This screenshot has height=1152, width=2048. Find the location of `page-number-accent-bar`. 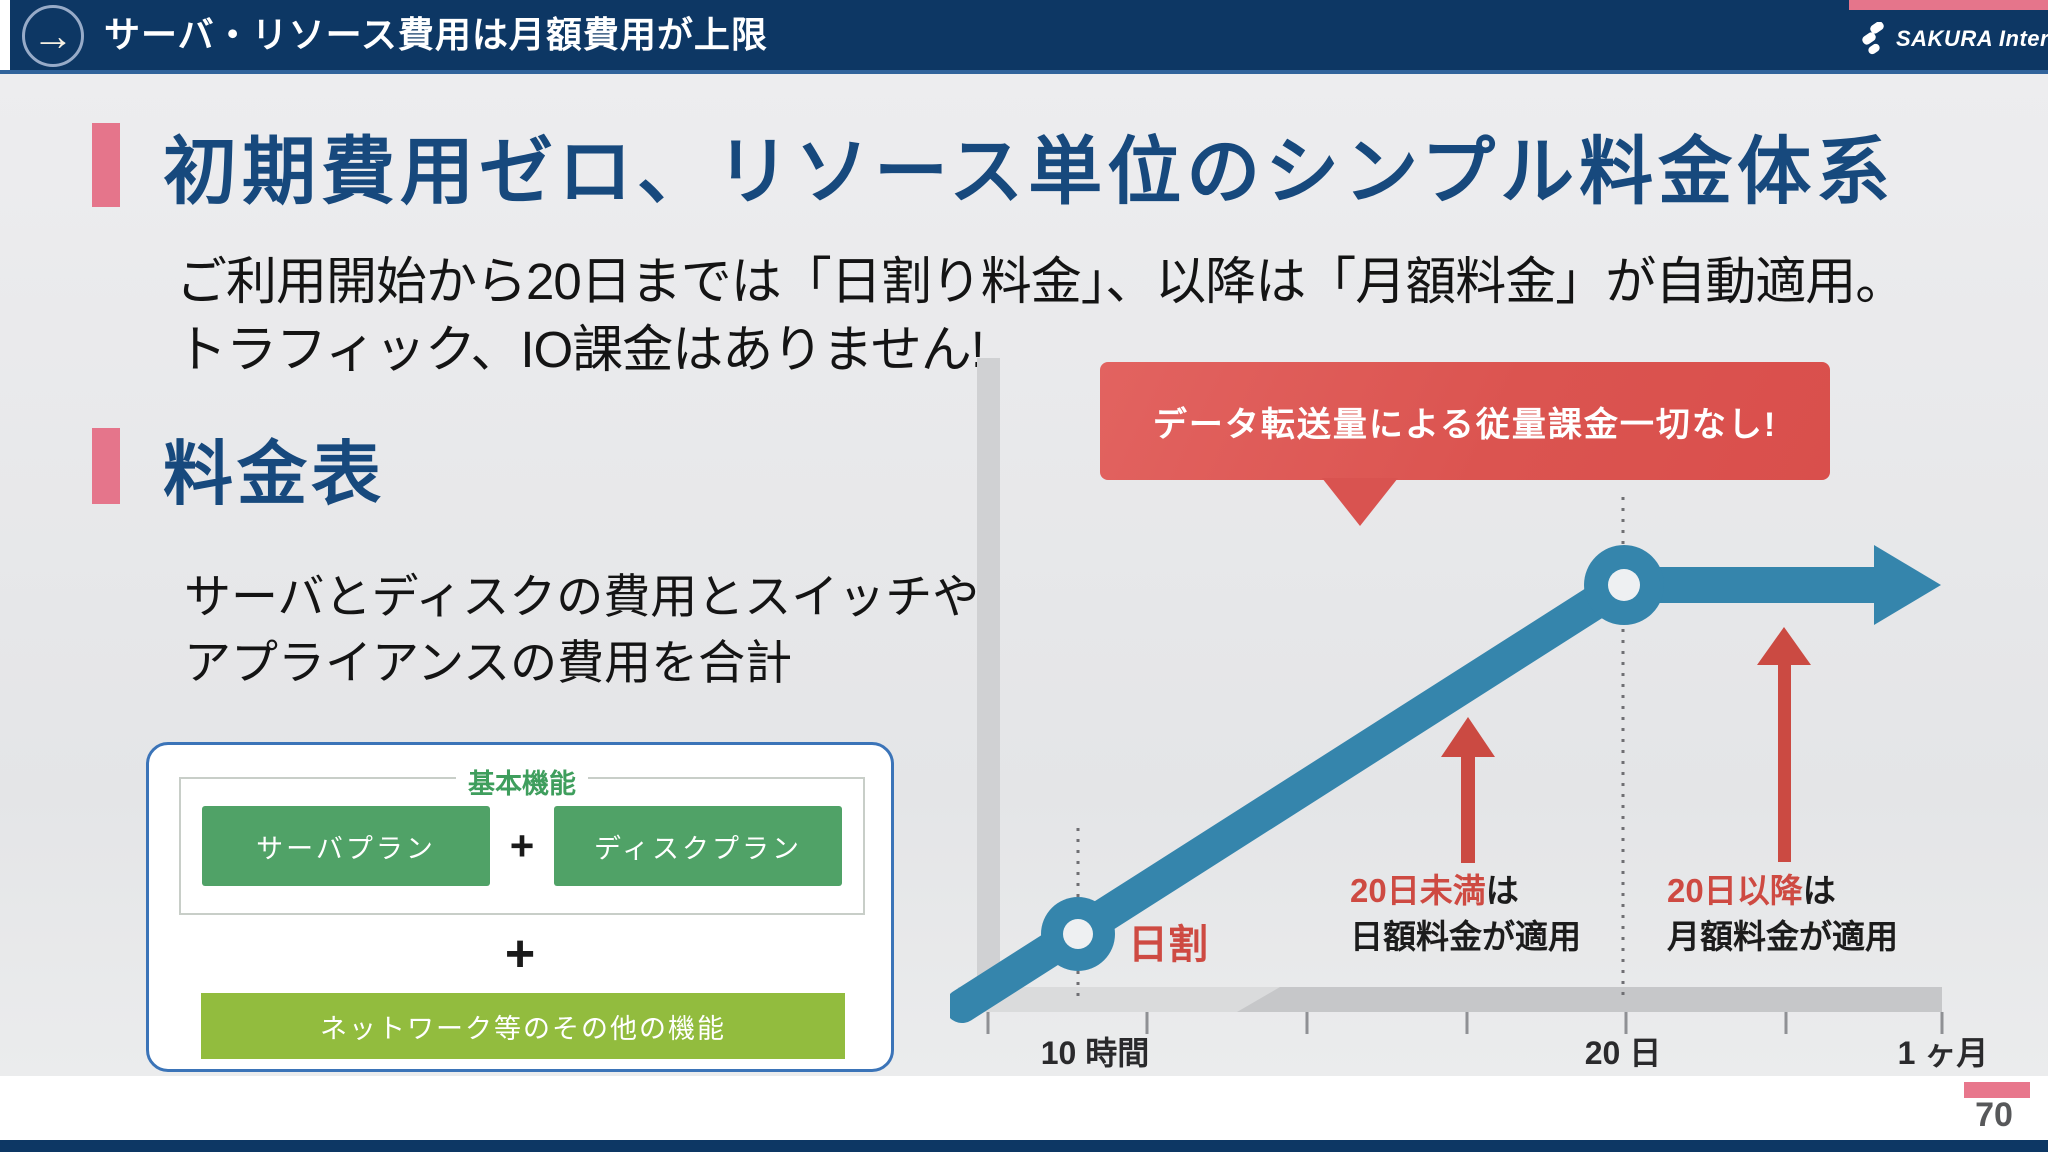

page-number-accent-bar is located at coordinates (1997, 1090).